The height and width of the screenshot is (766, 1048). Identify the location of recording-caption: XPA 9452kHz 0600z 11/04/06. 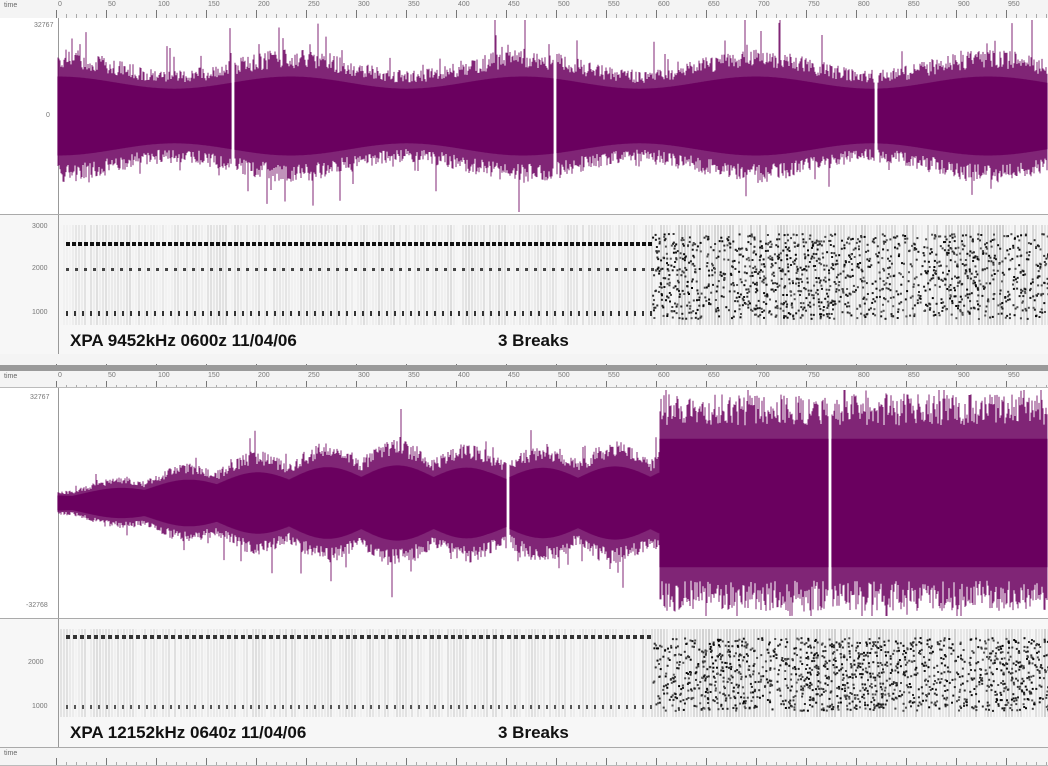
(183, 341).